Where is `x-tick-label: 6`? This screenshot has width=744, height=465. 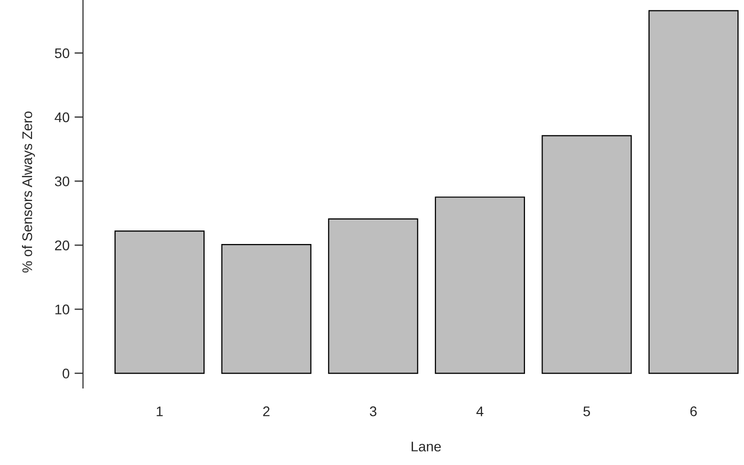 x-tick-label: 6 is located at coordinates (693, 411).